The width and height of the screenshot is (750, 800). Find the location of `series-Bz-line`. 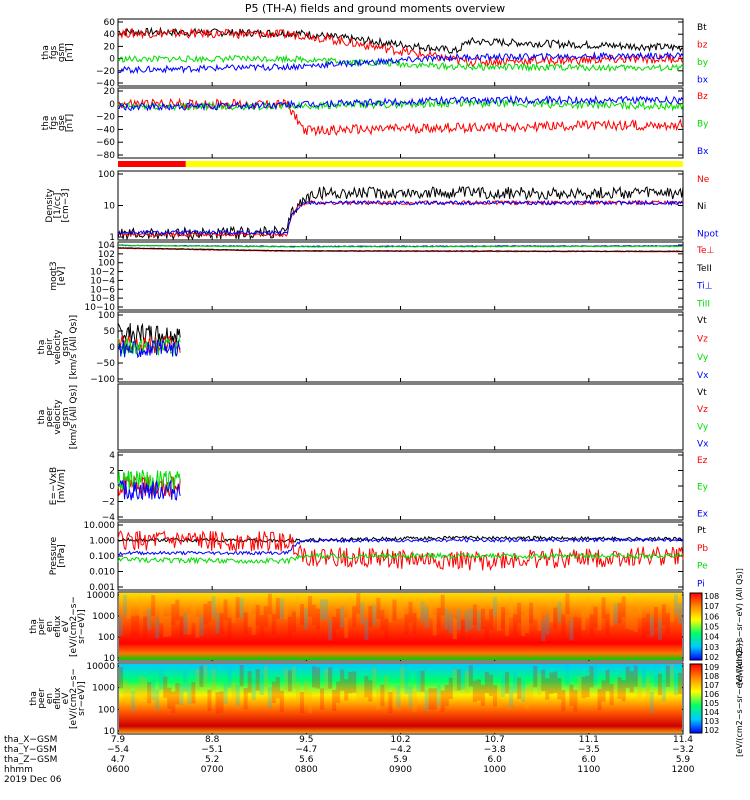

series-Bz-line is located at coordinates (400, 117).